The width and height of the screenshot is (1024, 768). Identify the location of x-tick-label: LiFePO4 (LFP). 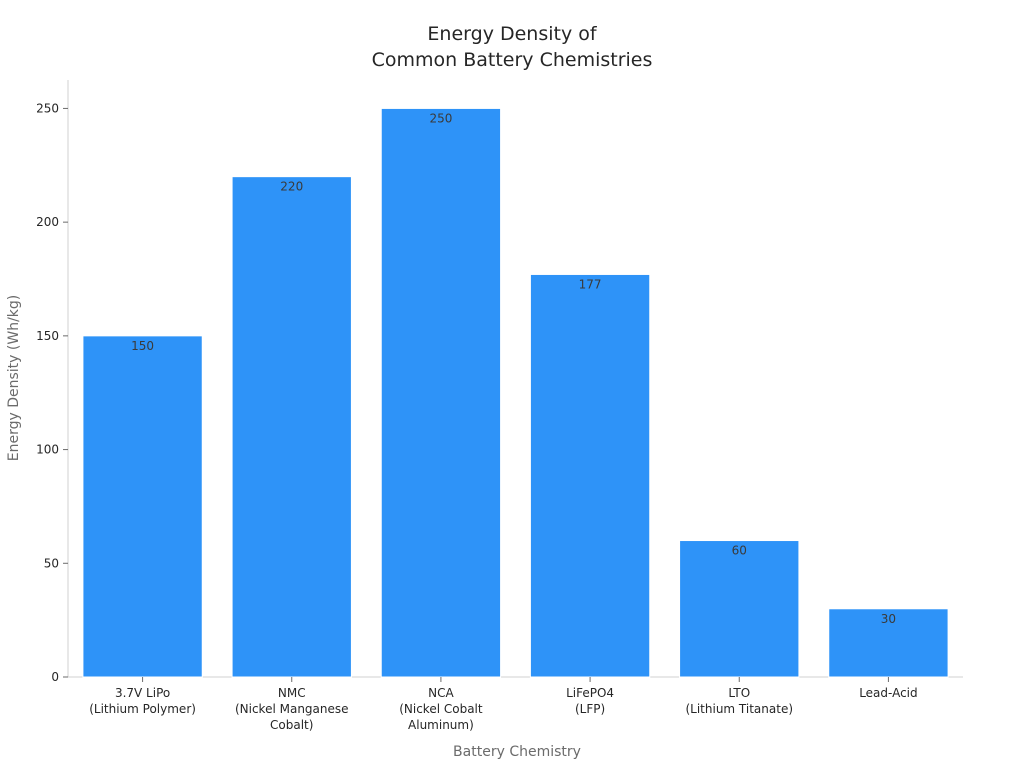
(590, 701).